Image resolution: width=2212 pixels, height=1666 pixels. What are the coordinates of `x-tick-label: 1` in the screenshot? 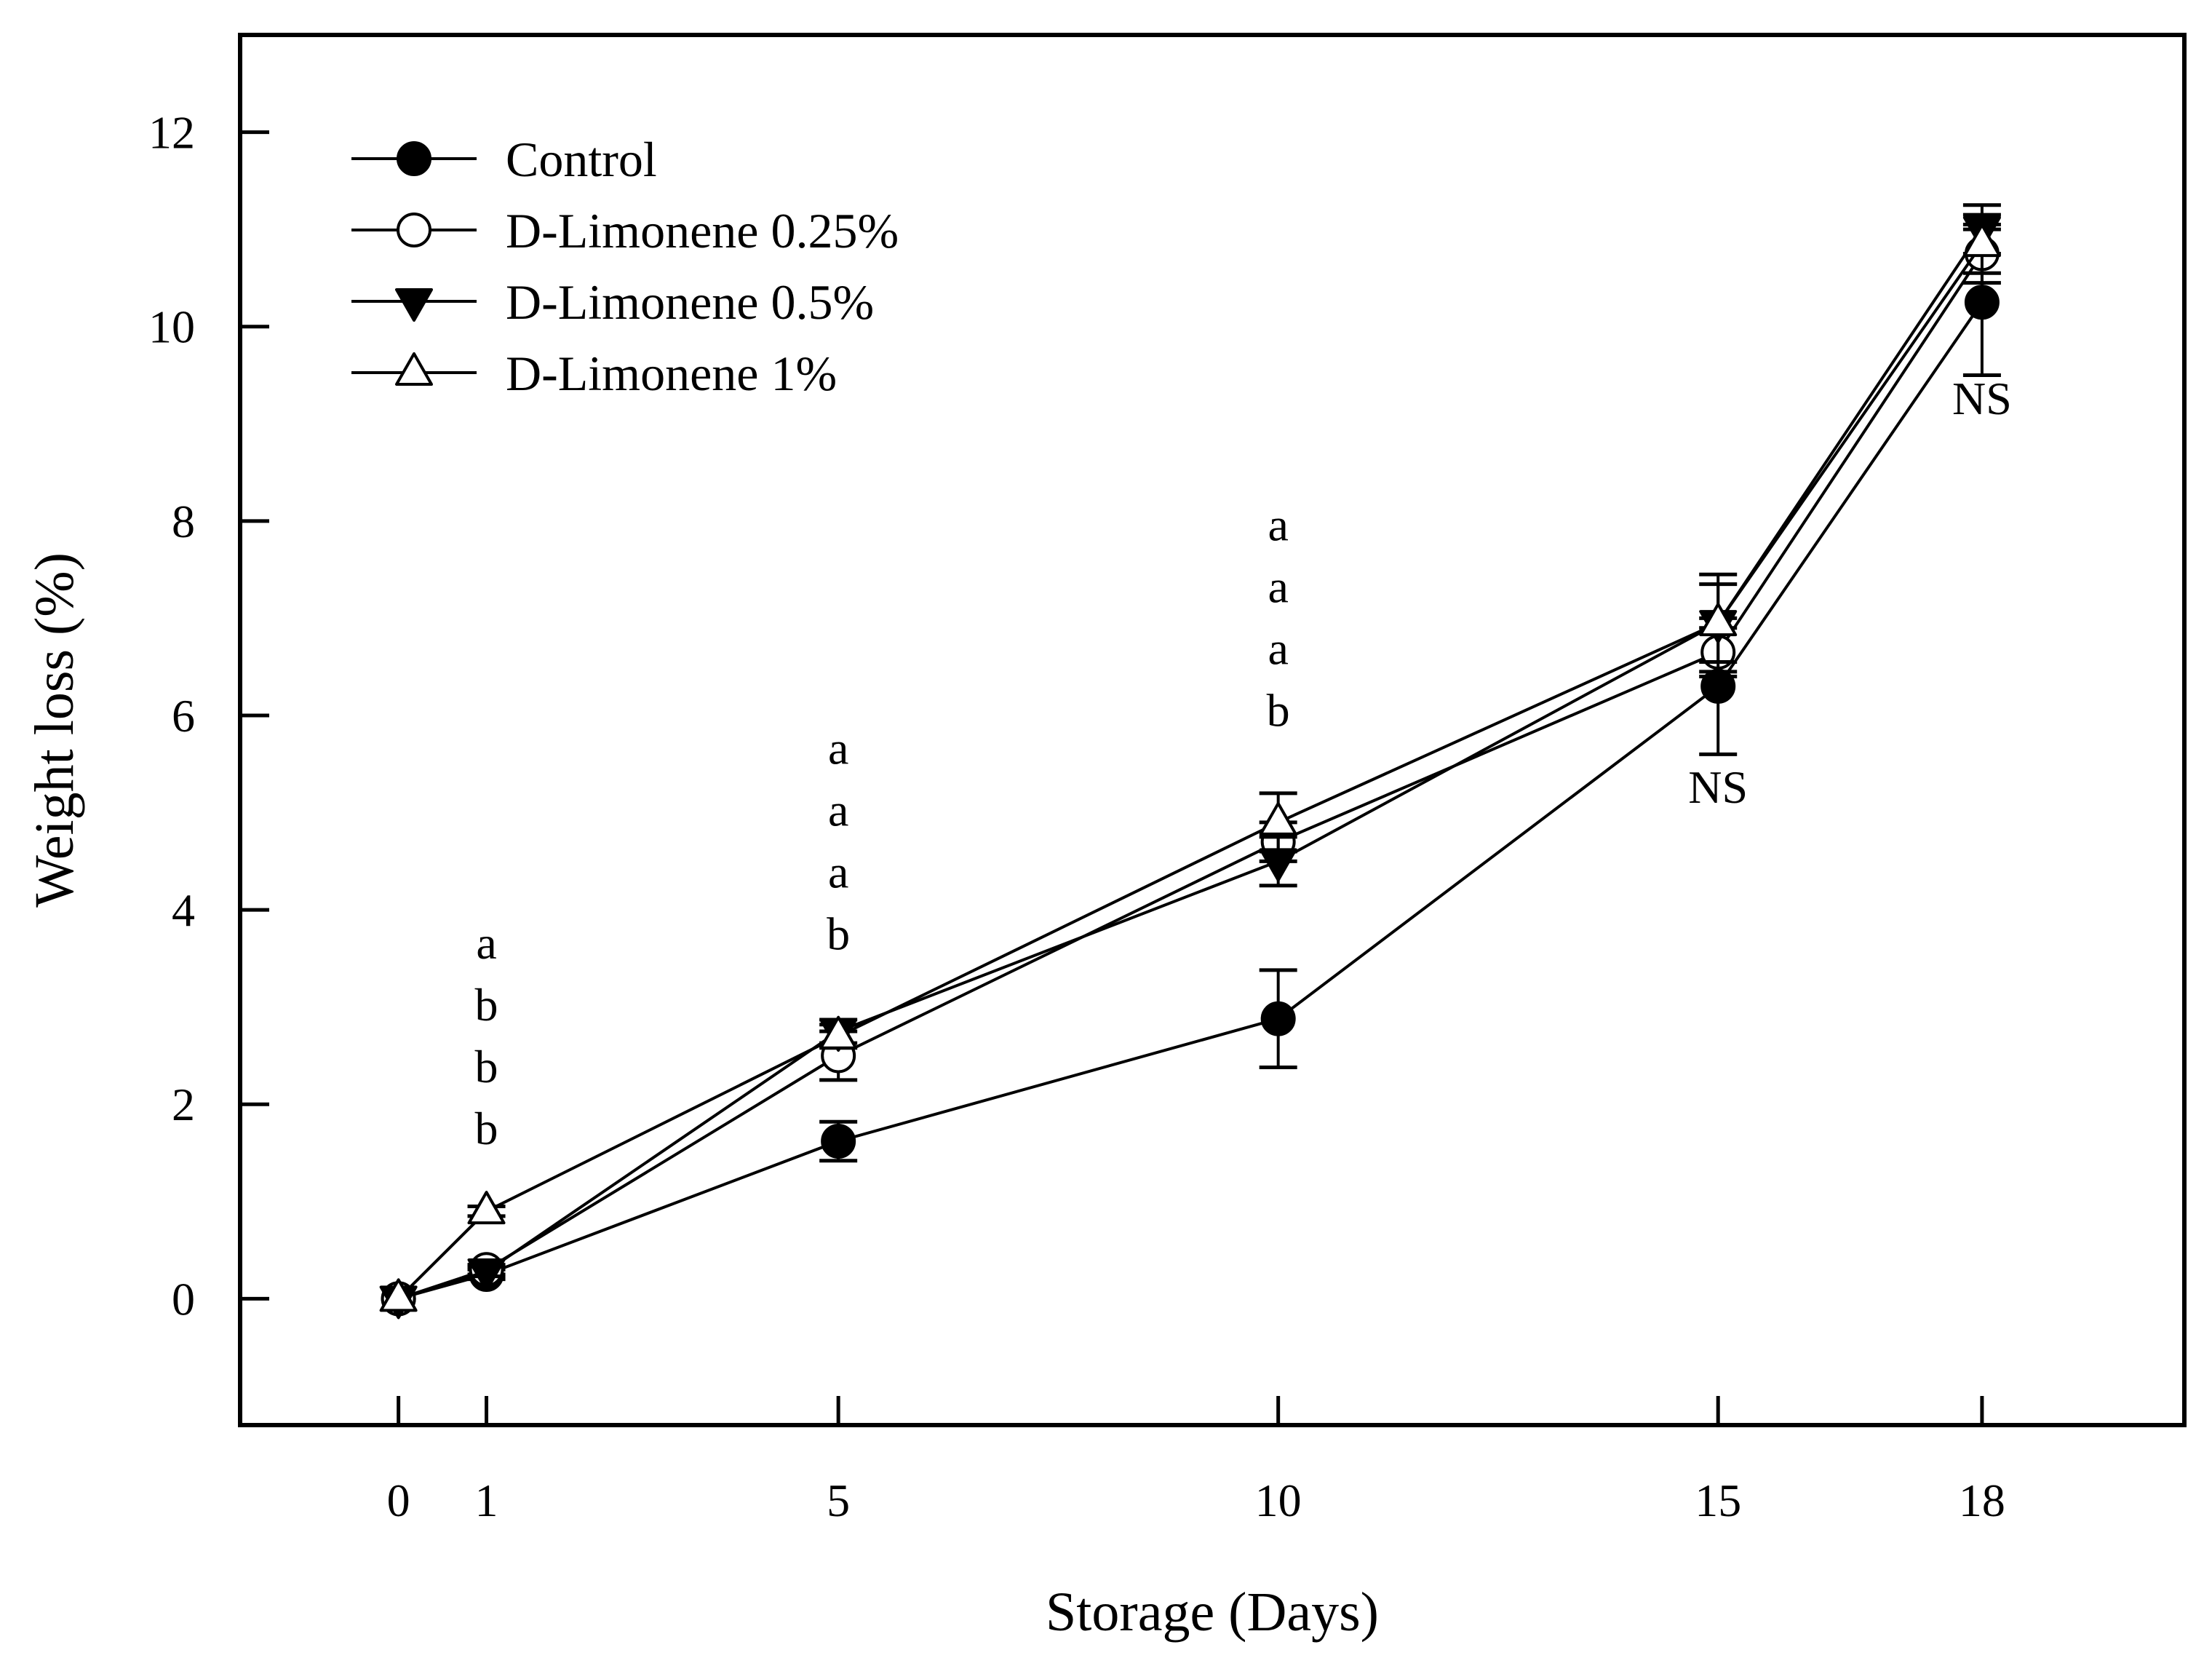 It's located at (486, 1500).